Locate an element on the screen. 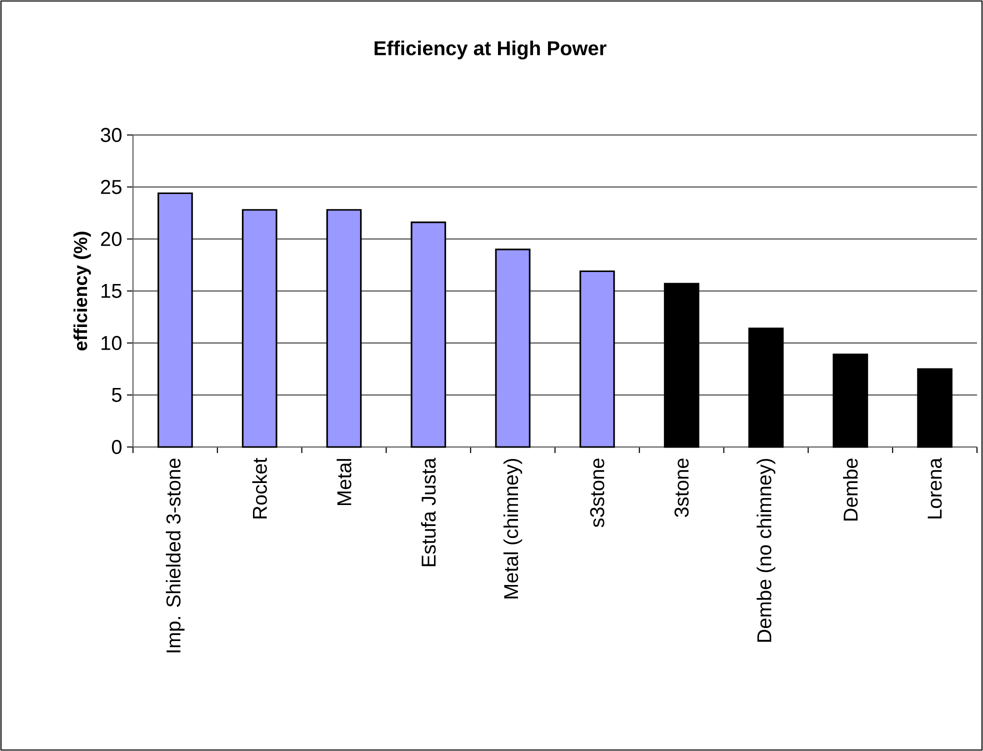 This screenshot has height=751, width=983. y-tick-label: 25 is located at coordinates (111, 187).